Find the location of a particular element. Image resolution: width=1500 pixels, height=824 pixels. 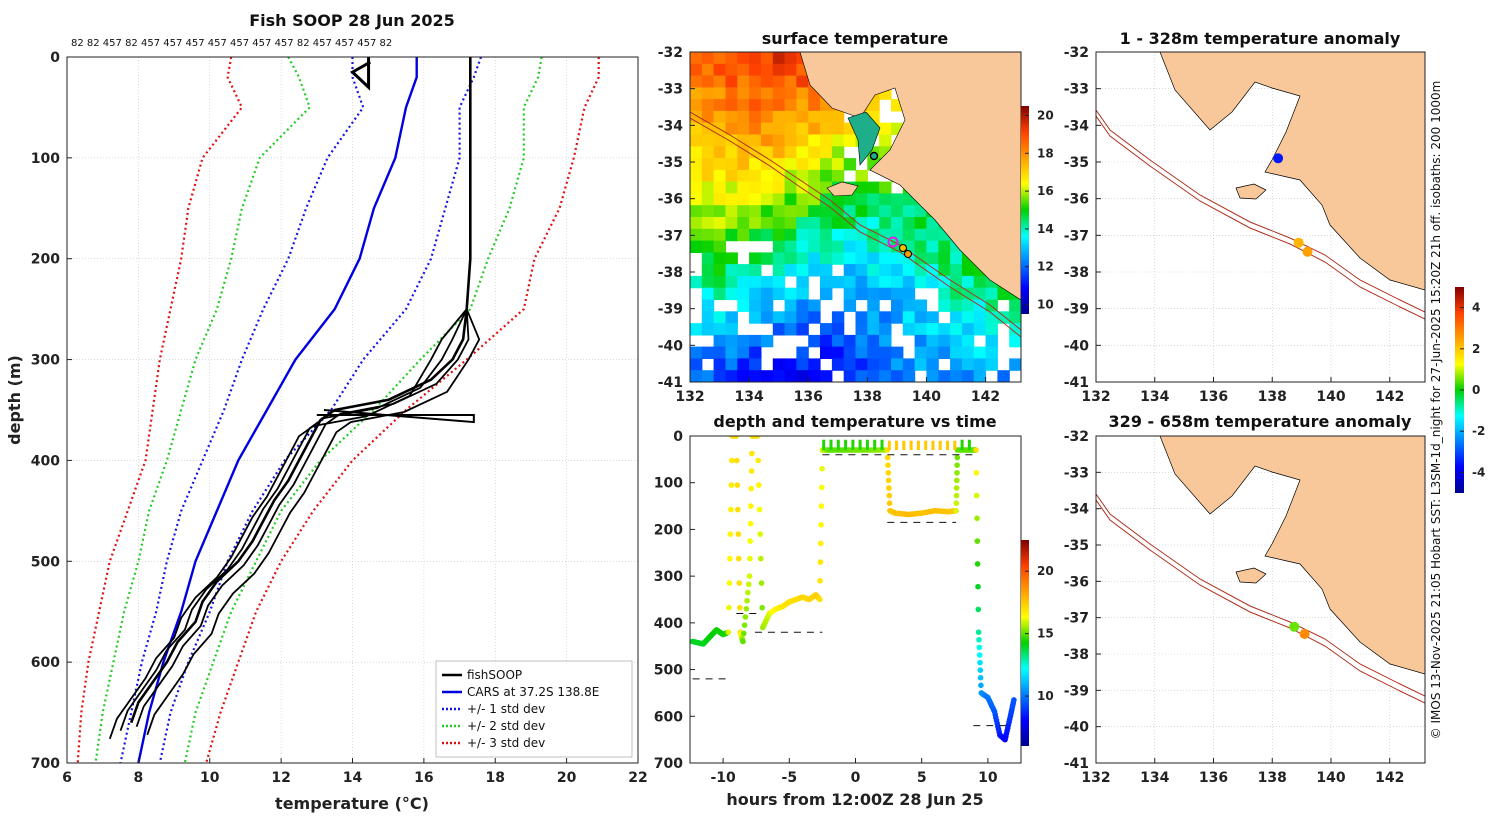

x-tick-label: 14 is located at coordinates (353, 778).